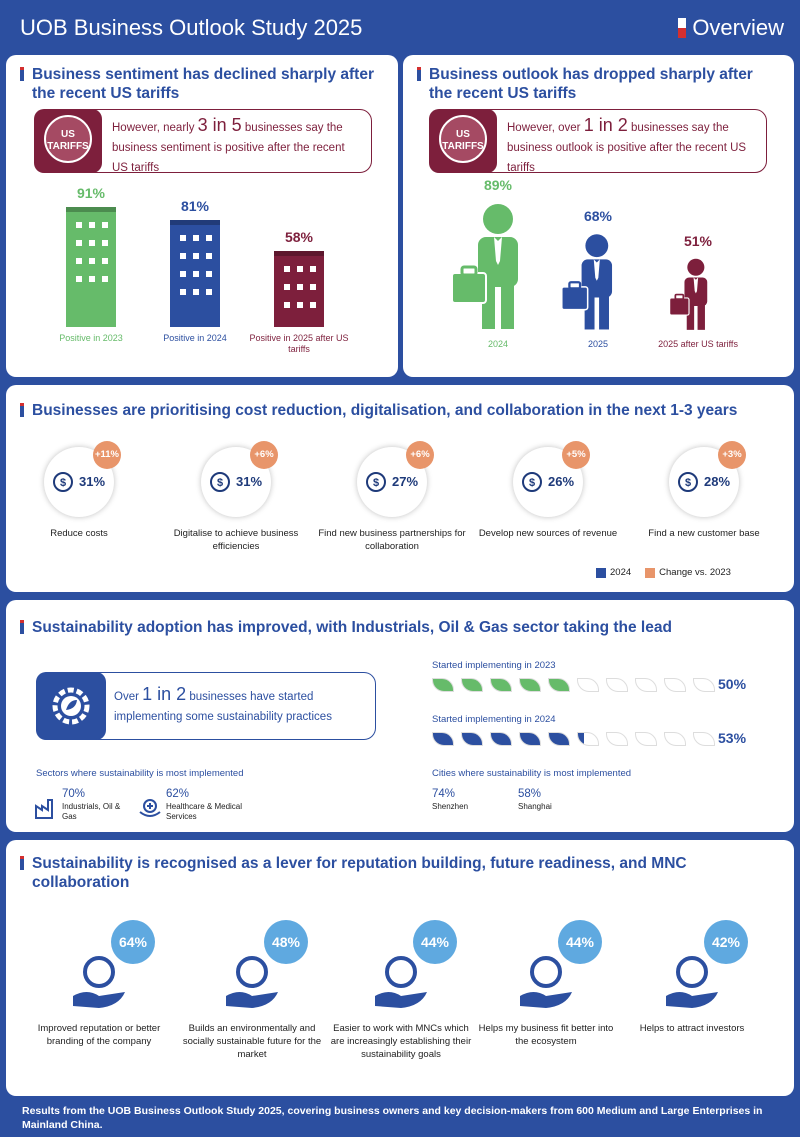 This screenshot has height=1137, width=800. What do you see at coordinates (150, 808) in the screenshot?
I see `medical-icon` at bounding box center [150, 808].